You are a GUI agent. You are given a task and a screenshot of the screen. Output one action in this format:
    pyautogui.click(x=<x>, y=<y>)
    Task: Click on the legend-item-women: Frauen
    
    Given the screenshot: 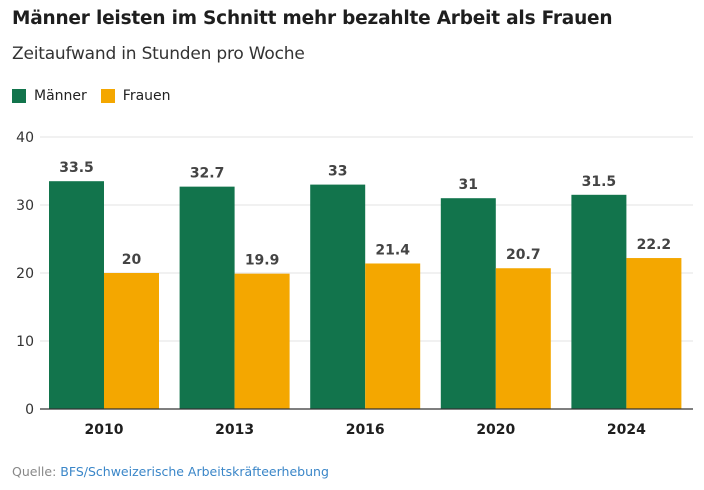 What is the action you would take?
    pyautogui.click(x=135, y=96)
    